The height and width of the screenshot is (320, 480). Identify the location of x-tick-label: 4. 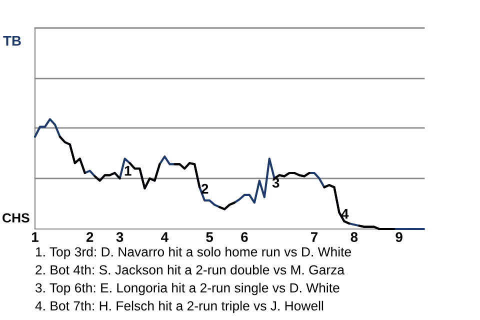
(164, 237).